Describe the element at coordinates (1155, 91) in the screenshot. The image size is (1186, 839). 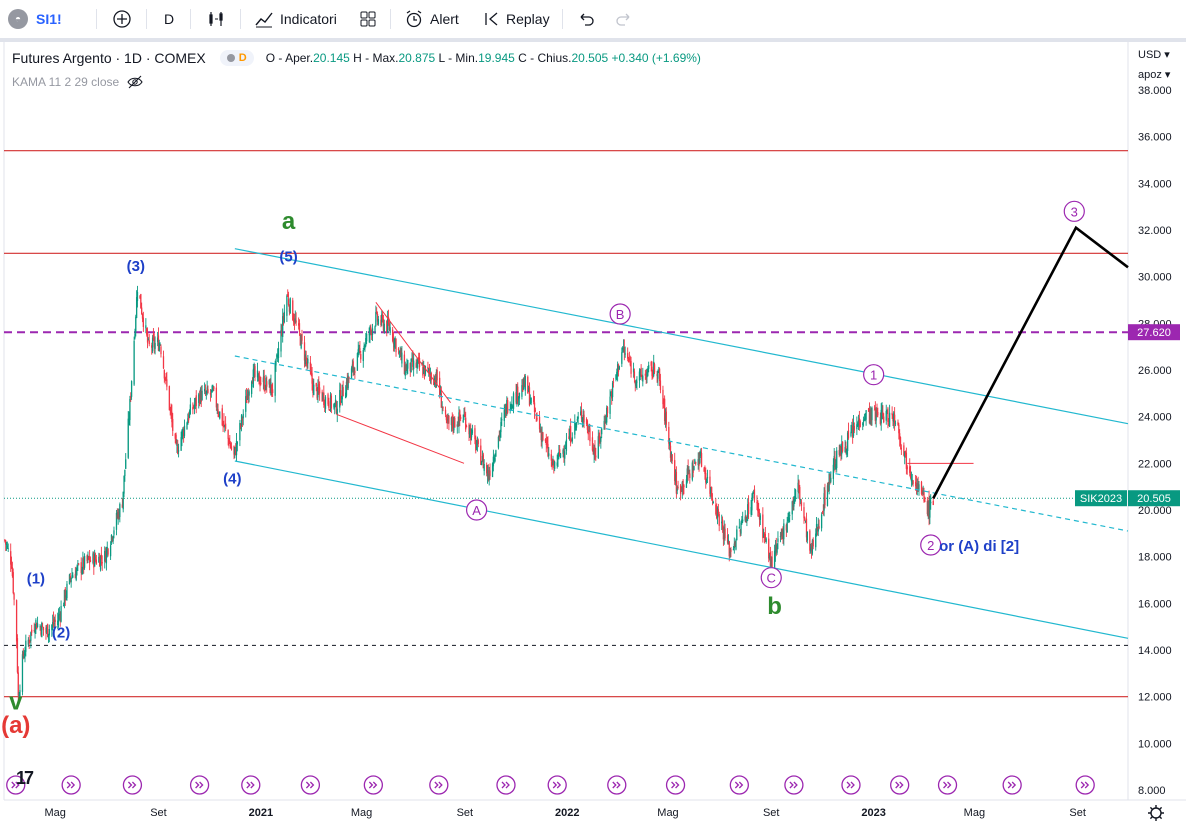
I see `price-tick-label: 38.000` at that location.